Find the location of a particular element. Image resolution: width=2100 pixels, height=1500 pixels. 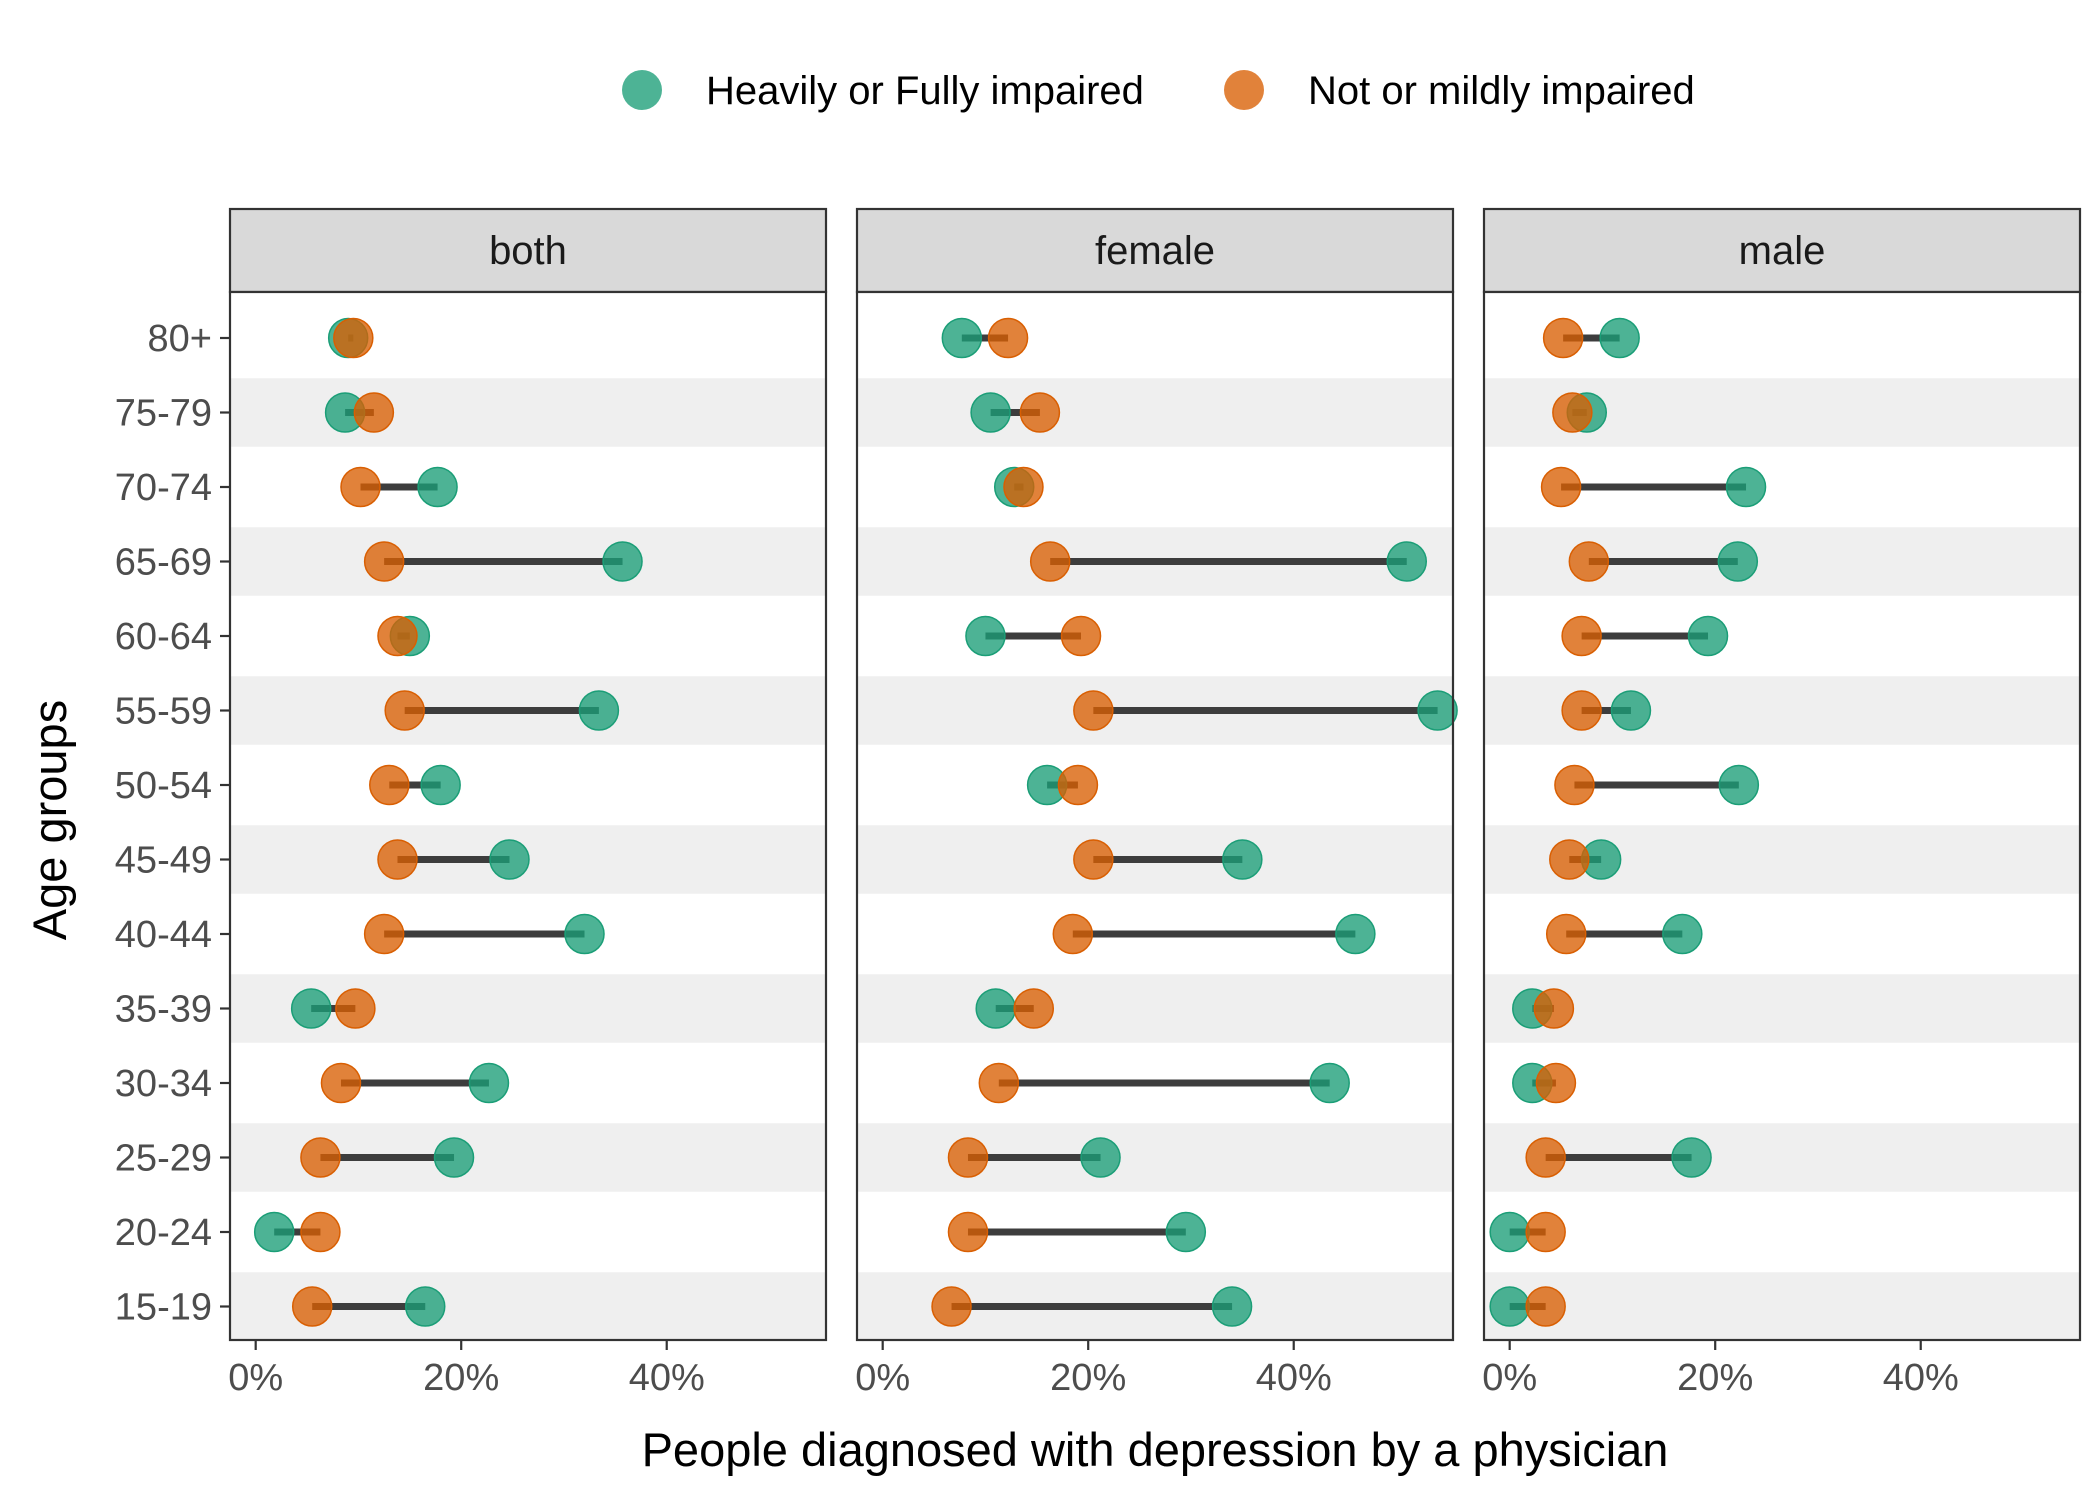

y-tick-label: 15-19 is located at coordinates (163, 1308).